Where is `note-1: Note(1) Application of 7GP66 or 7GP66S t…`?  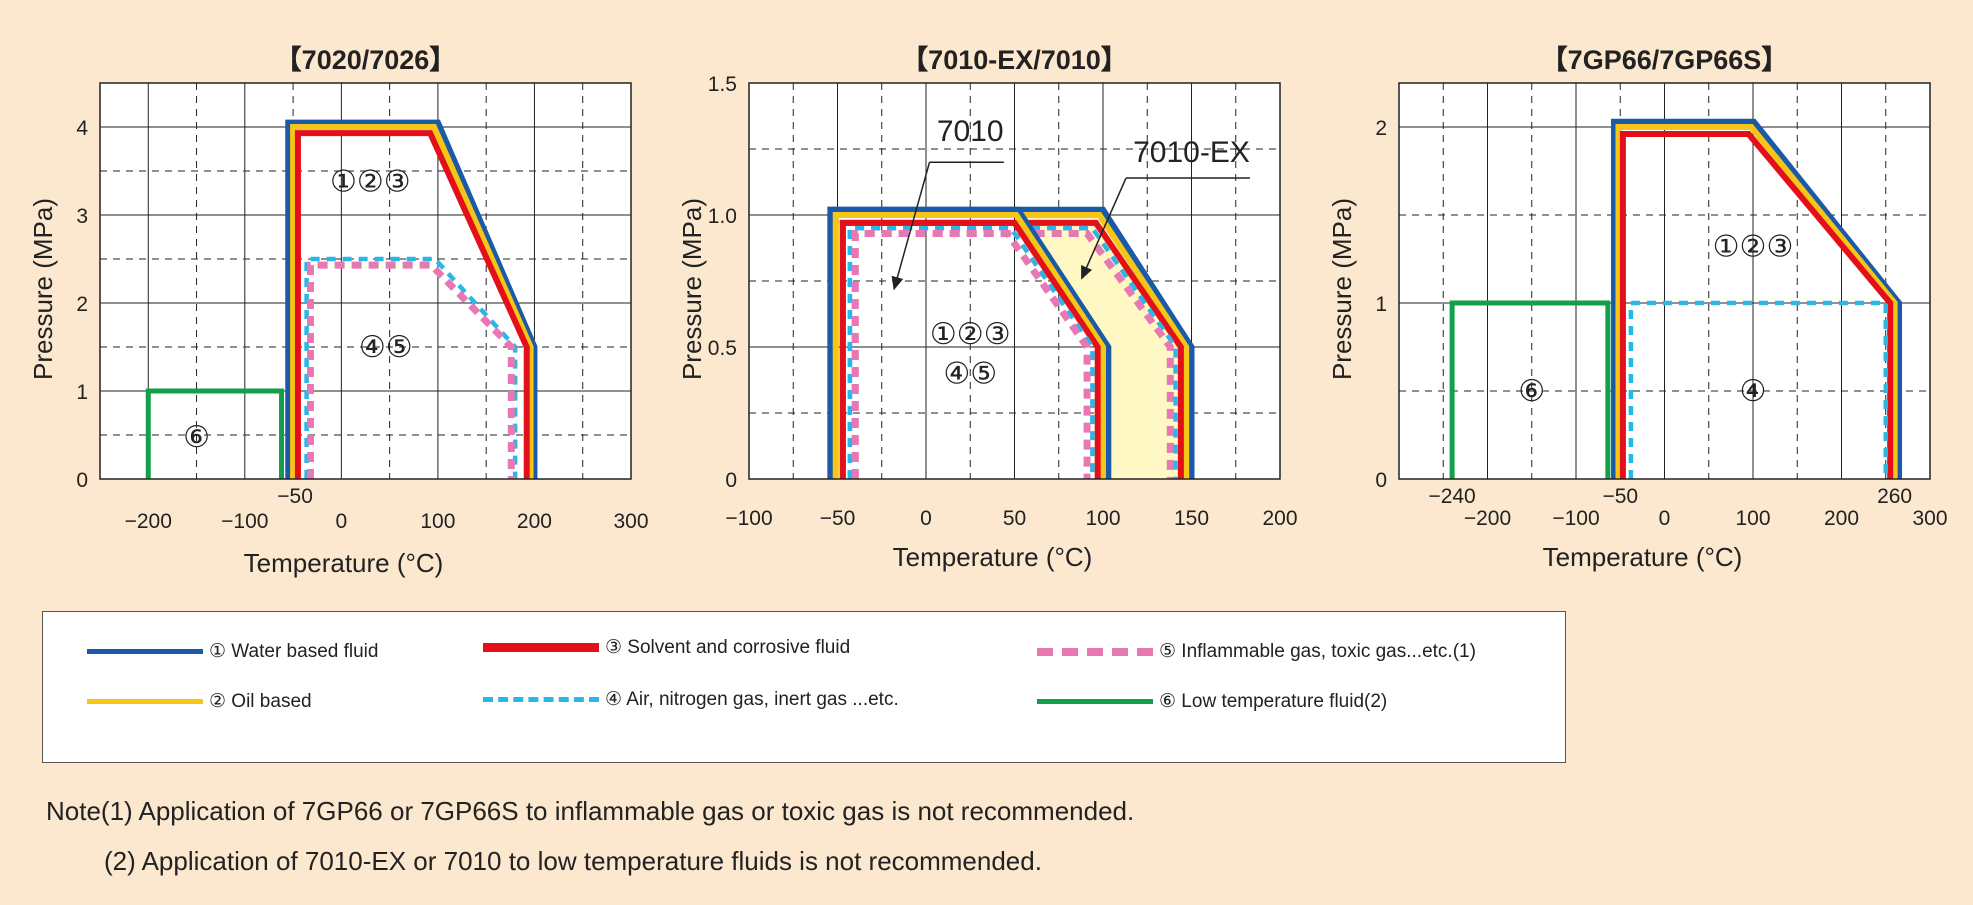 note-1: Note(1) Application of 7GP66 or 7GP66S t… is located at coordinates (590, 811).